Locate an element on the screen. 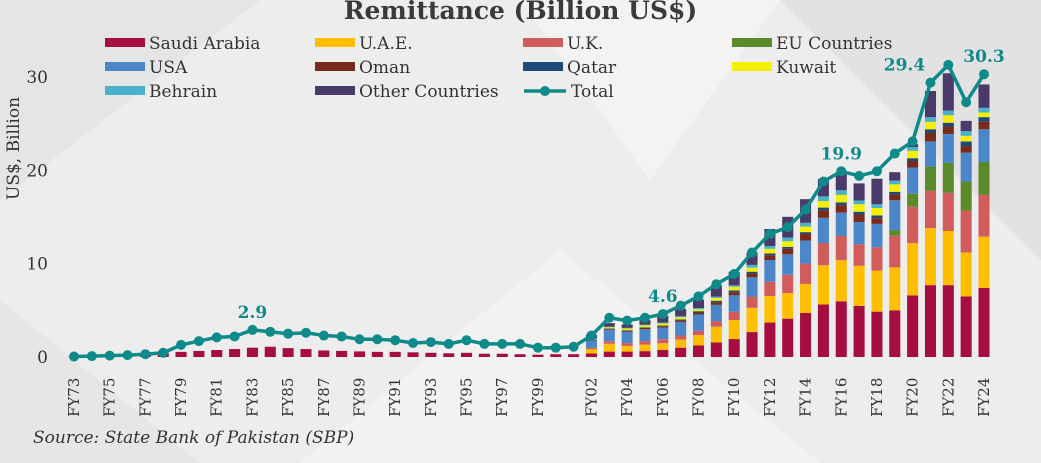  x-tick-label: FY83 is located at coordinates (252, 397).